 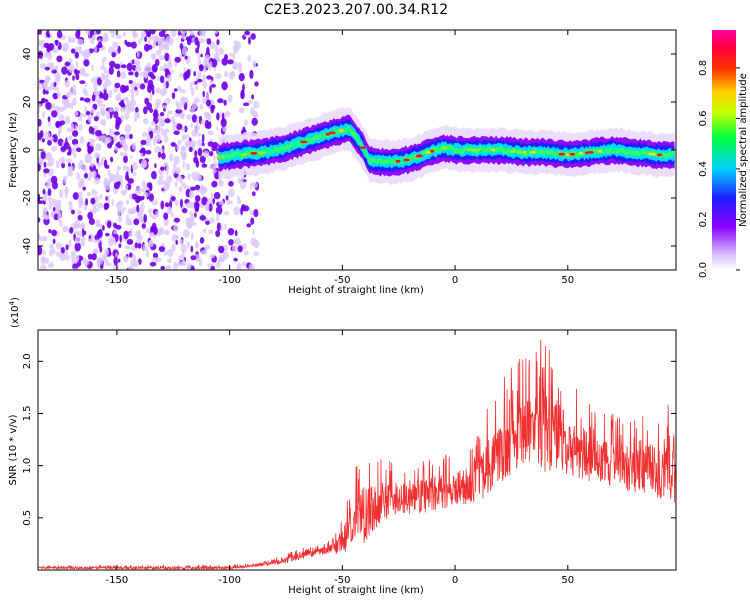 I want to click on snr-y-tick-label: 0.5, so click(x=27, y=518).